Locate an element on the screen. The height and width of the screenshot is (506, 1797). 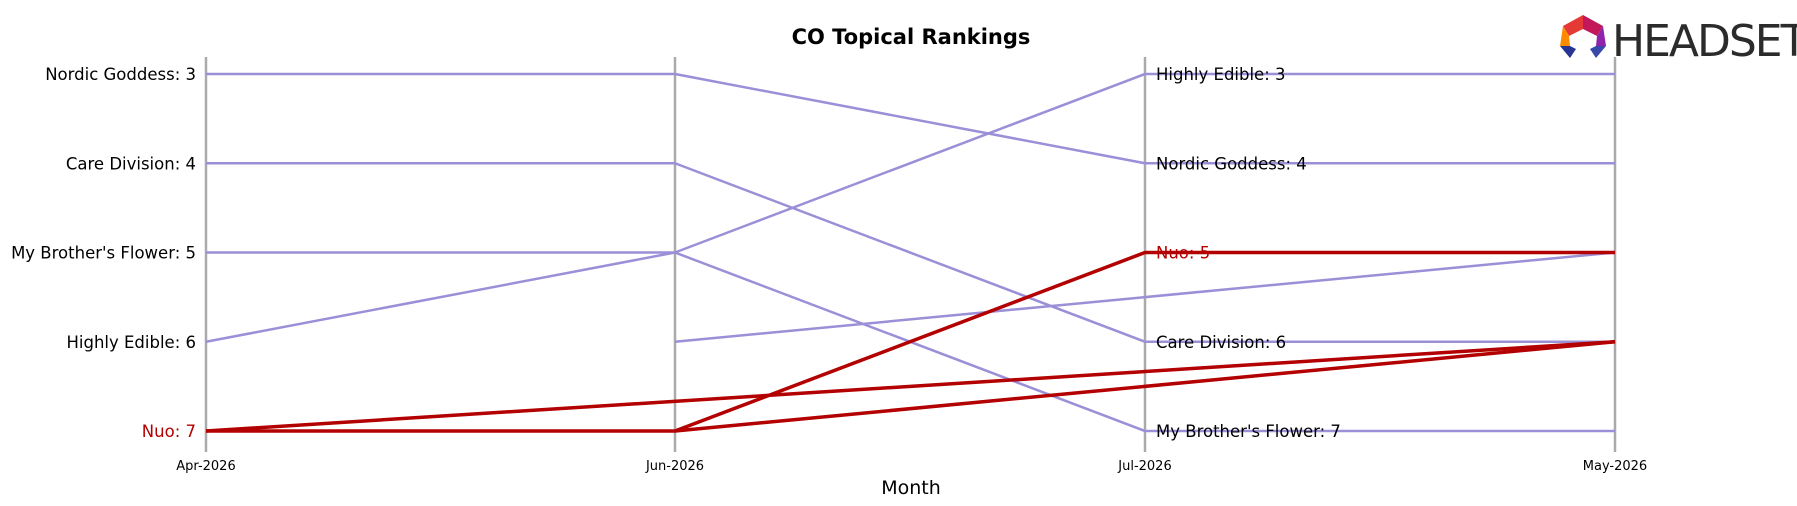
right-rank-label: My Brother's Flower: 7 is located at coordinates (1248, 431).